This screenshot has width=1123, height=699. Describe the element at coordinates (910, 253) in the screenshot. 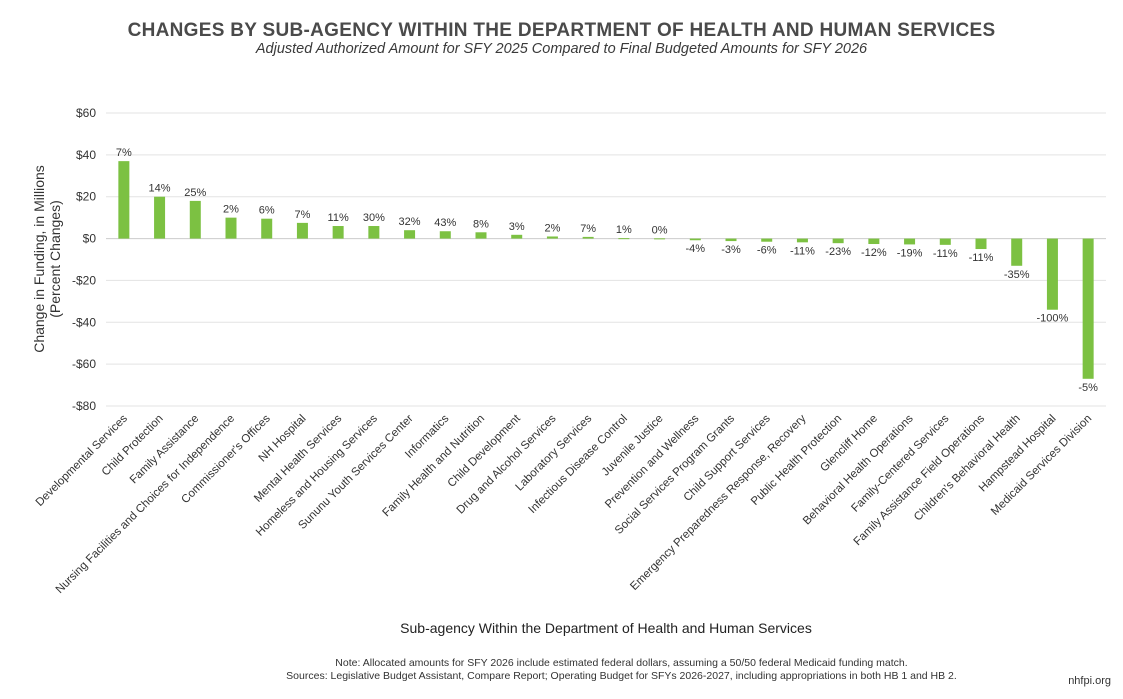

I see `data-label: -19%` at that location.